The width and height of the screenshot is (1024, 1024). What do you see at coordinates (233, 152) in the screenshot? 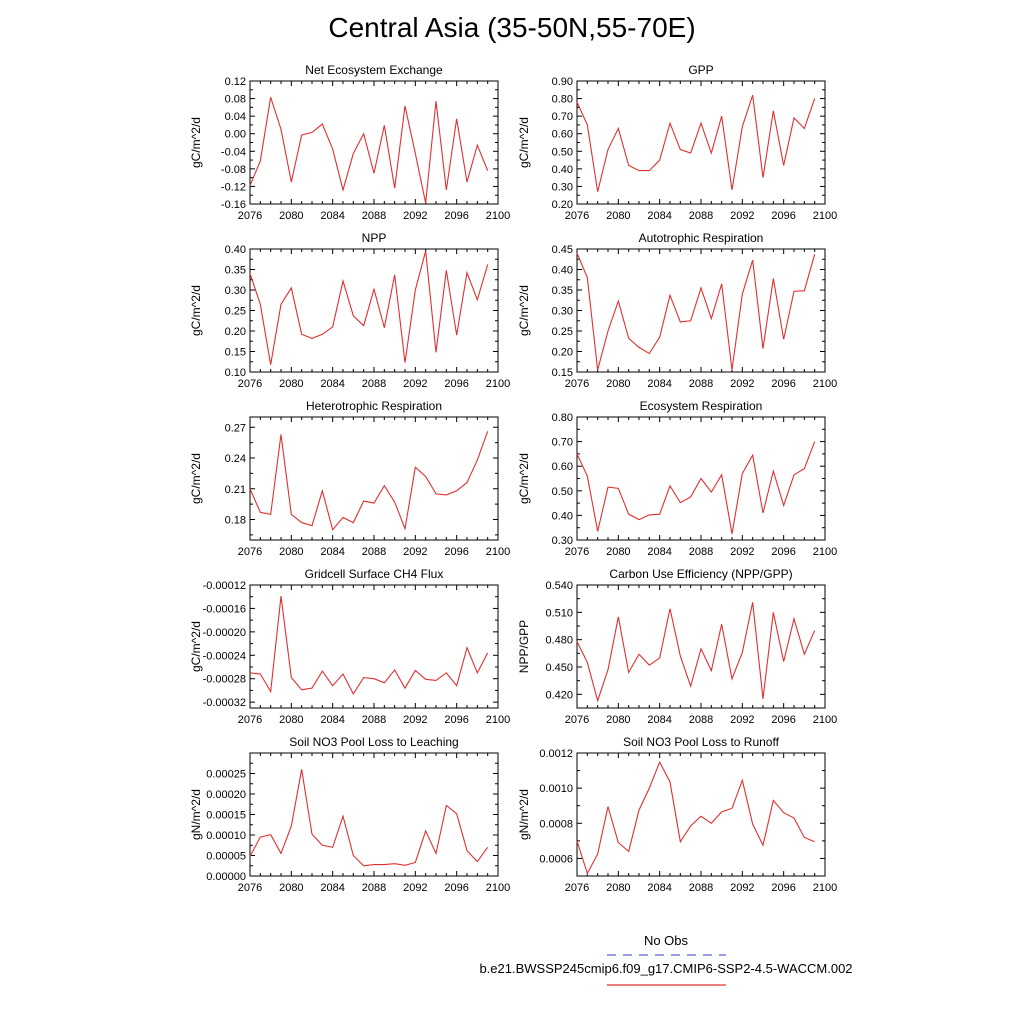
I see `y-tick-label: -0.04` at bounding box center [233, 152].